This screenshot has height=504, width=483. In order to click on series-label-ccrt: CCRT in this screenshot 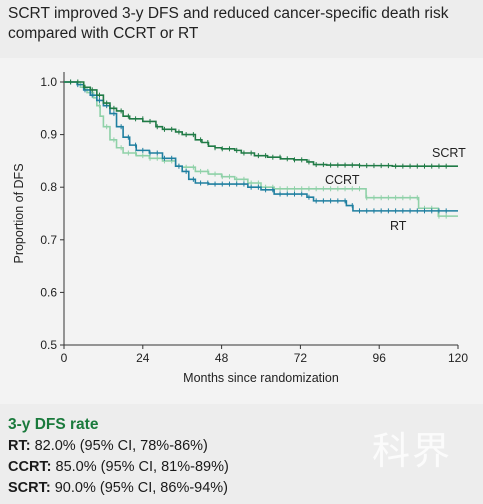, I will do `click(342, 180)`.